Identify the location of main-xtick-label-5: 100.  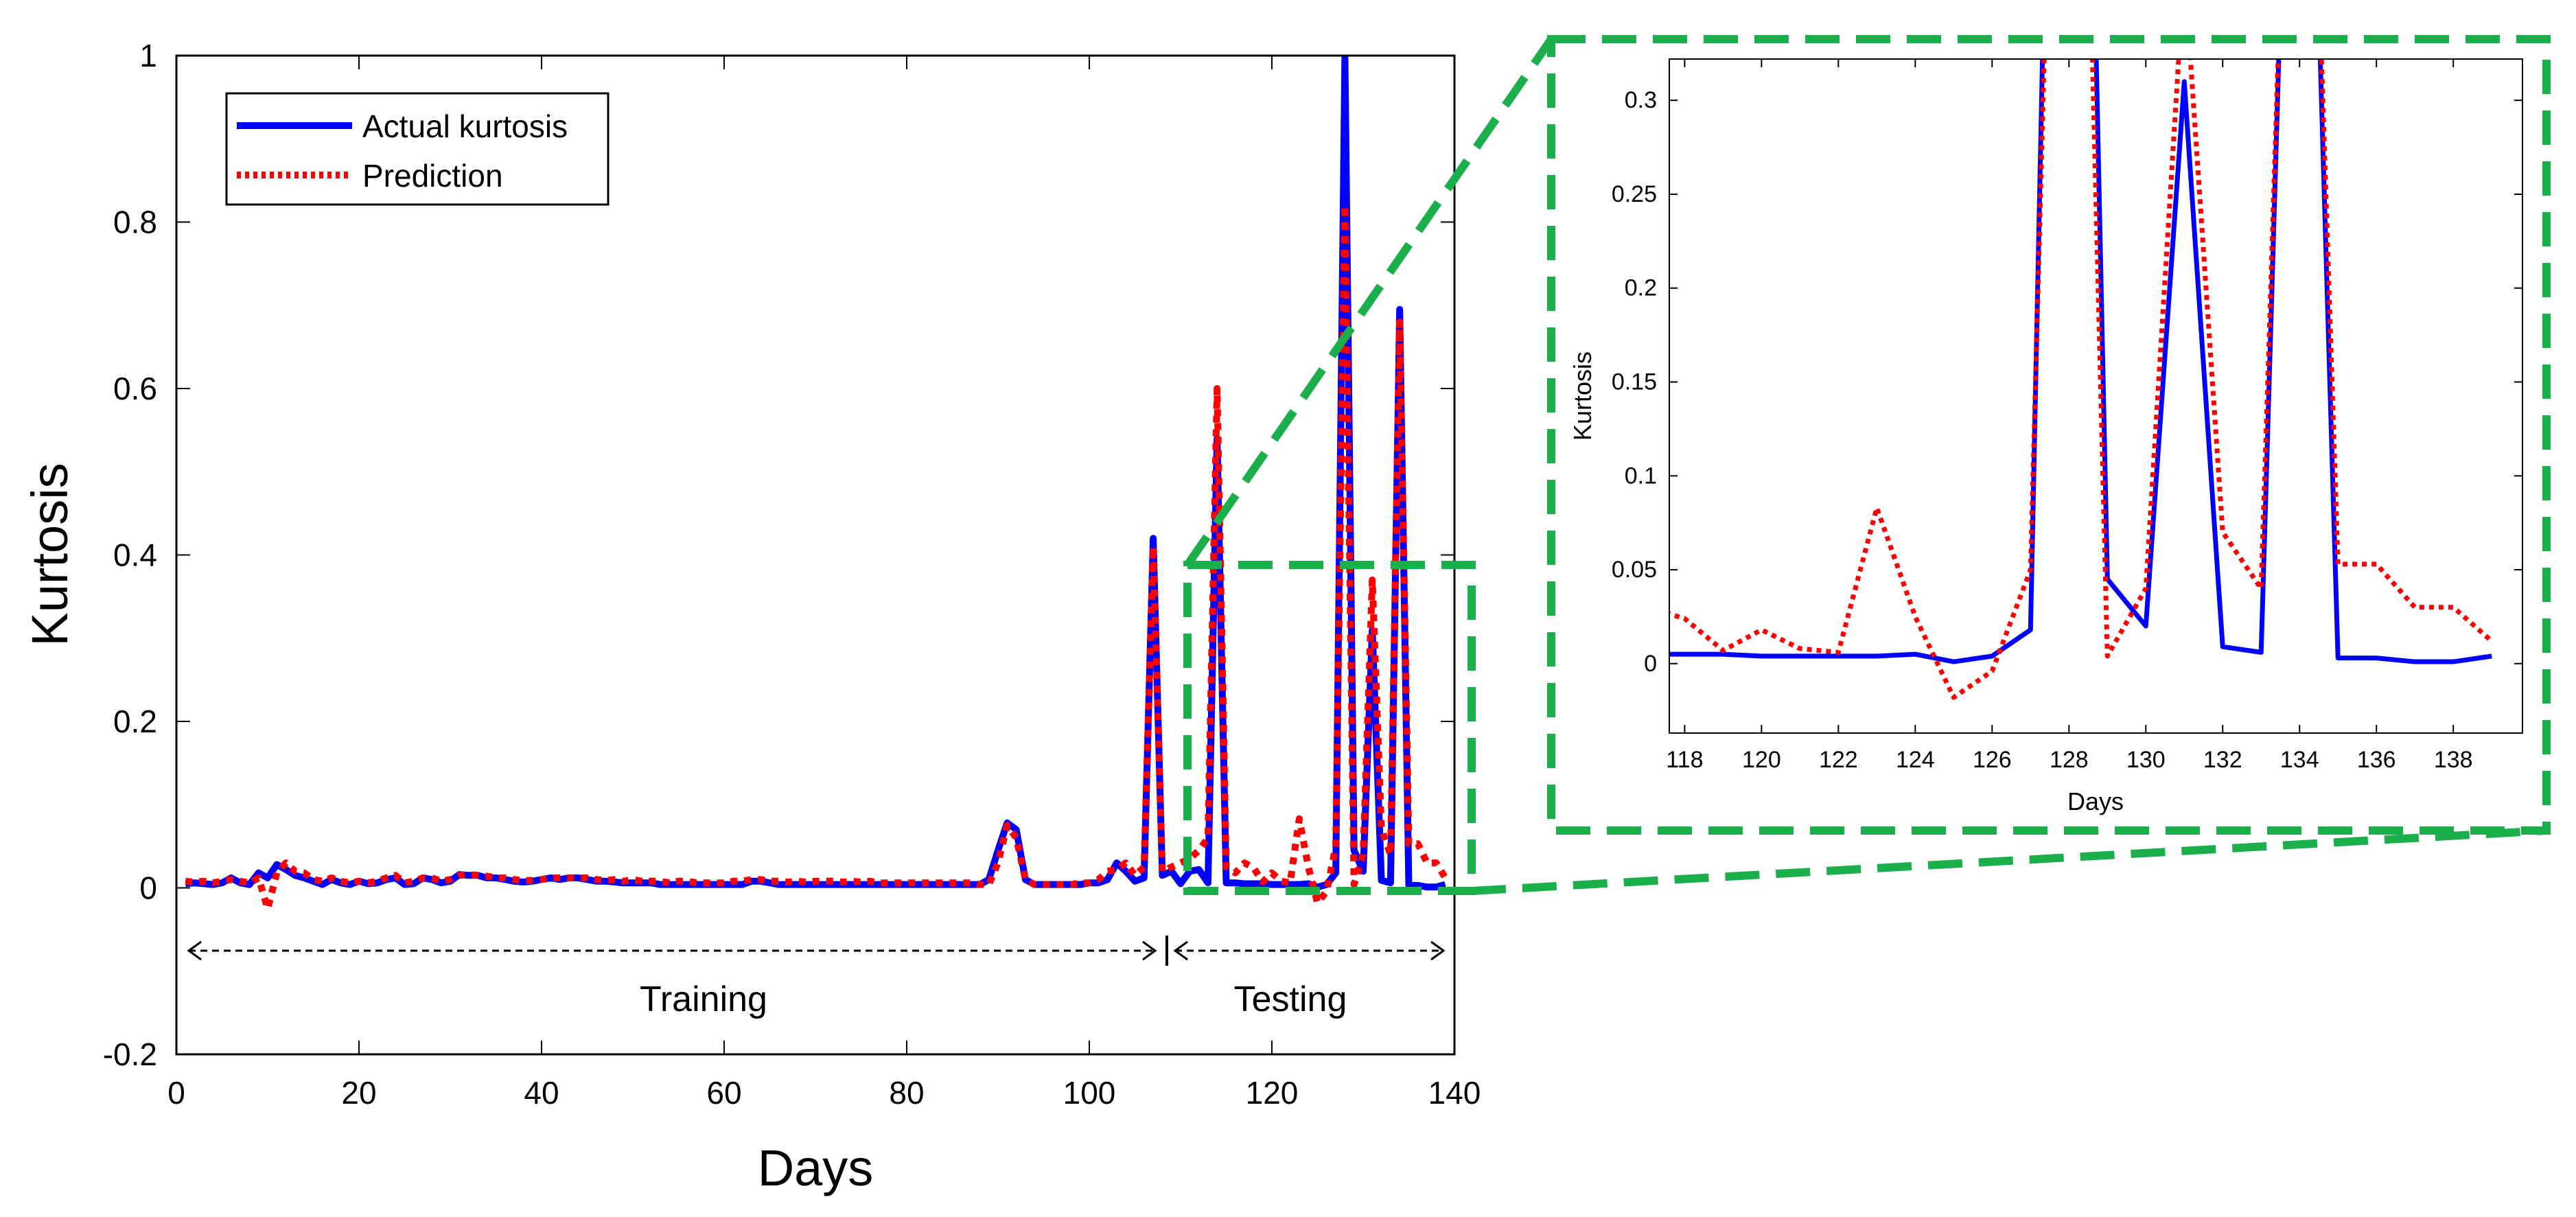
(1089, 1093).